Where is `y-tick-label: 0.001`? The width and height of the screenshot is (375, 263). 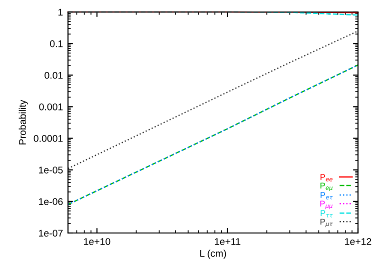 y-tick-label: 0.001 is located at coordinates (51, 106).